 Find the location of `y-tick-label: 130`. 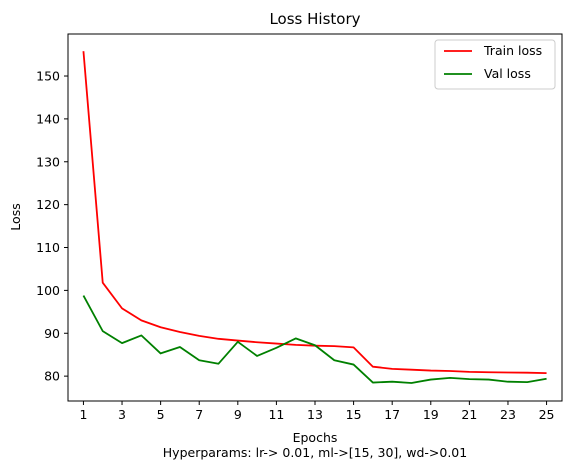

y-tick-label: 130 is located at coordinates (48, 161).